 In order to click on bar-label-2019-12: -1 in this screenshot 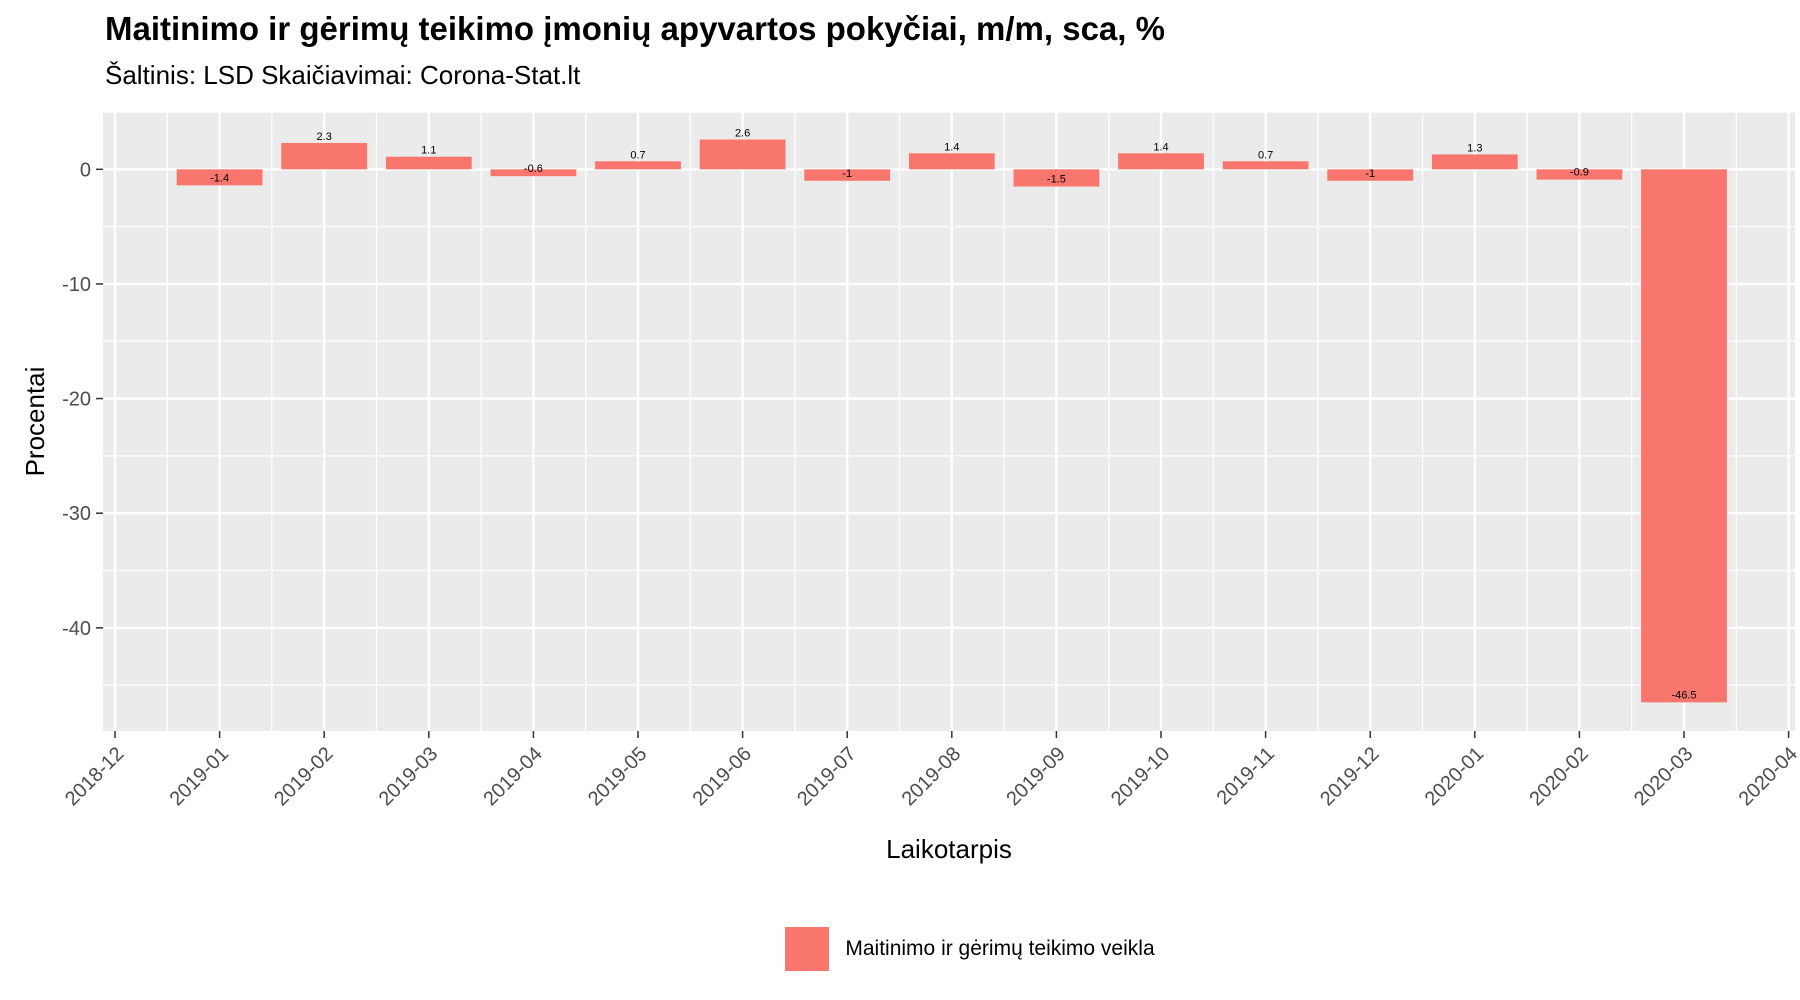, I will do `click(1370, 174)`.